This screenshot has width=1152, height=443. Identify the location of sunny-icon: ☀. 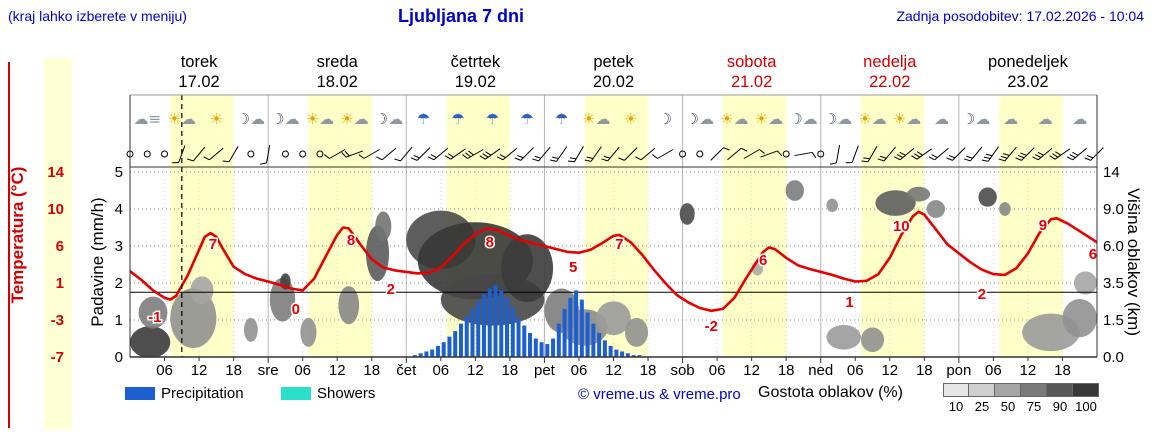
(630, 119).